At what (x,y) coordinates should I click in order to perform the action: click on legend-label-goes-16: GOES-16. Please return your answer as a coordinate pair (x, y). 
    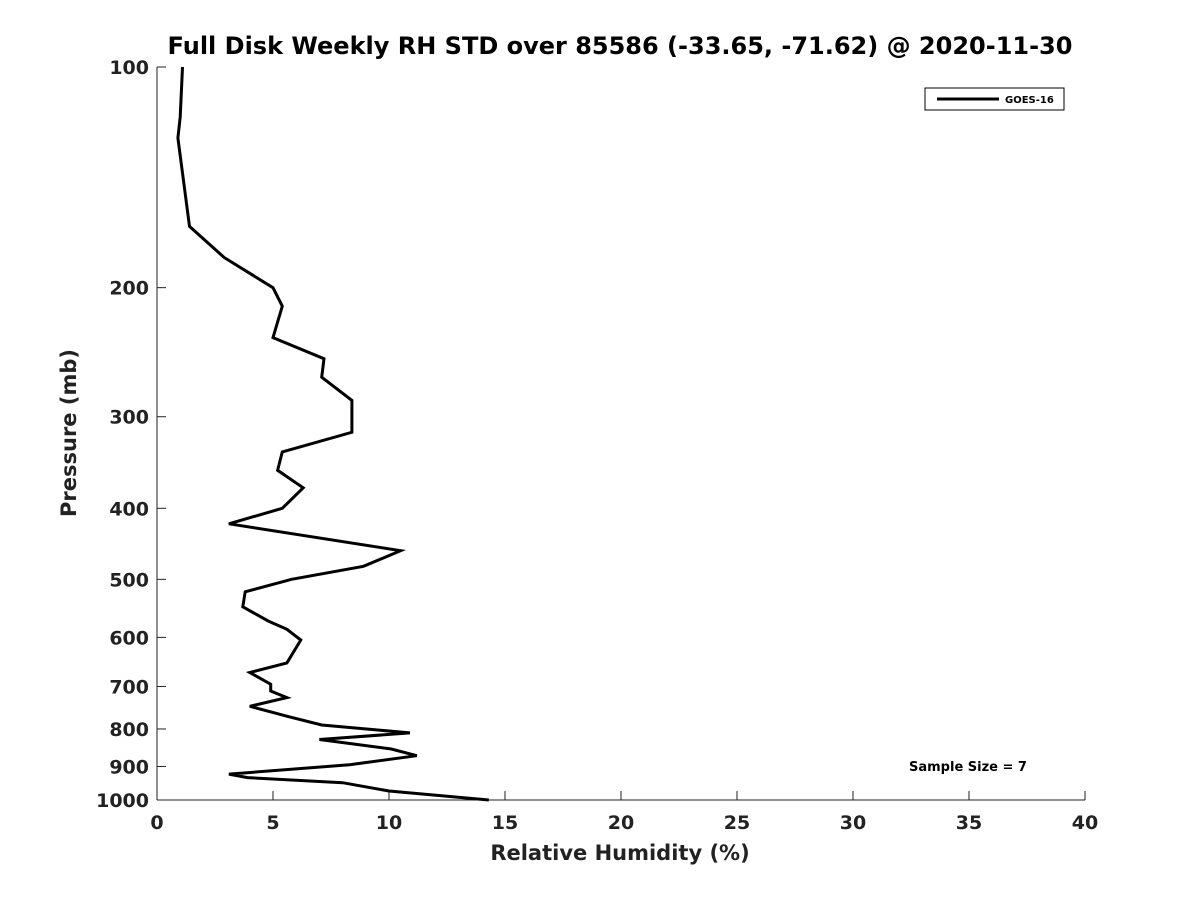
    Looking at the image, I should click on (1029, 100).